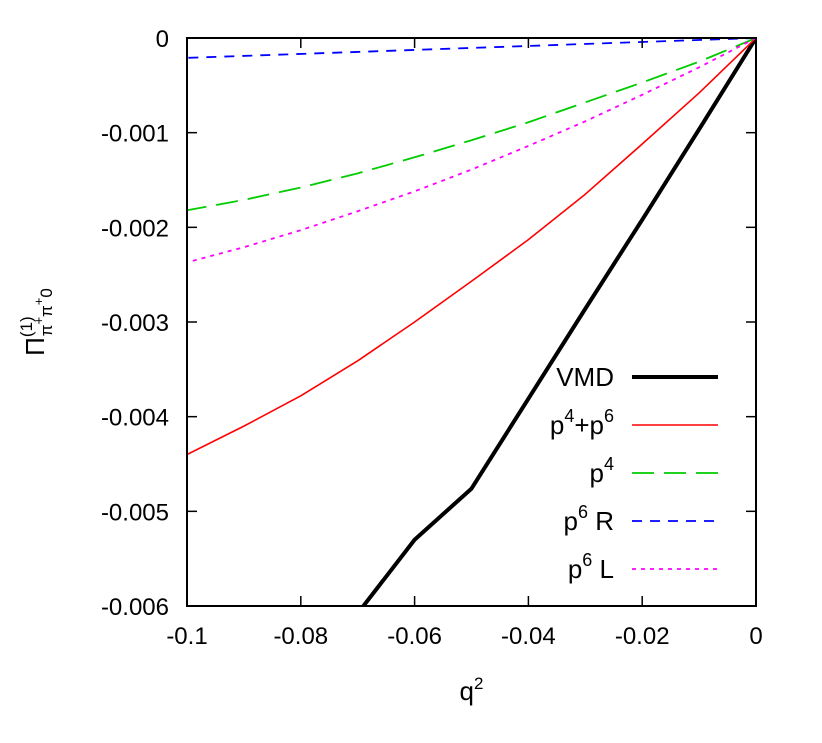  What do you see at coordinates (528, 636) in the screenshot?
I see `x-tick-label: -0.04` at bounding box center [528, 636].